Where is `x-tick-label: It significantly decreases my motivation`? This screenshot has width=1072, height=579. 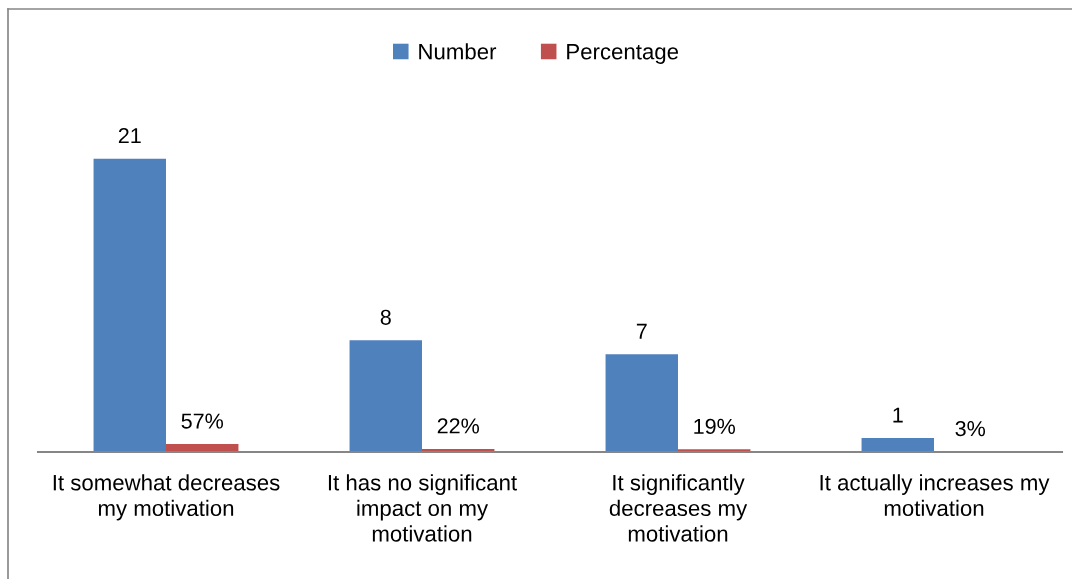
x-tick-label: It significantly decreases my motivation is located at coordinates (678, 508).